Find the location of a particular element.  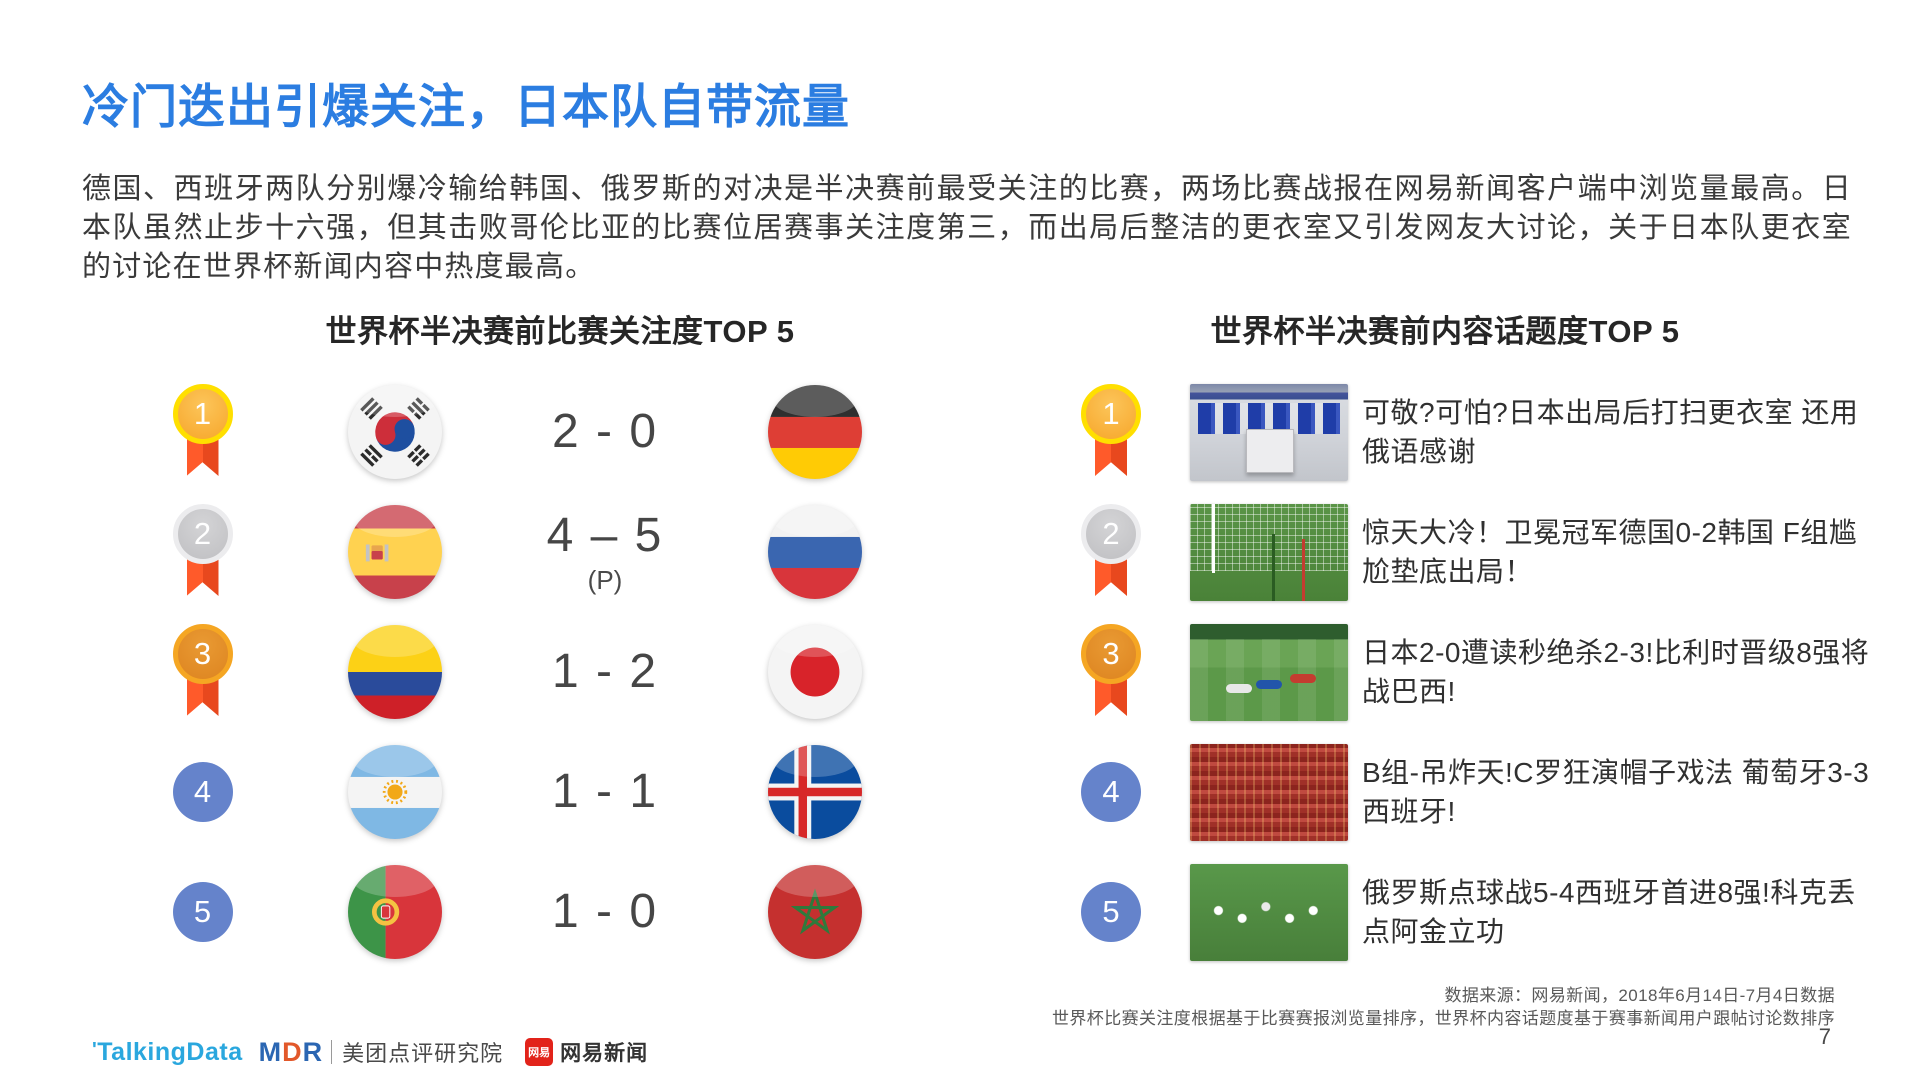

netease-logo-icon: 网易 is located at coordinates (539, 1052).